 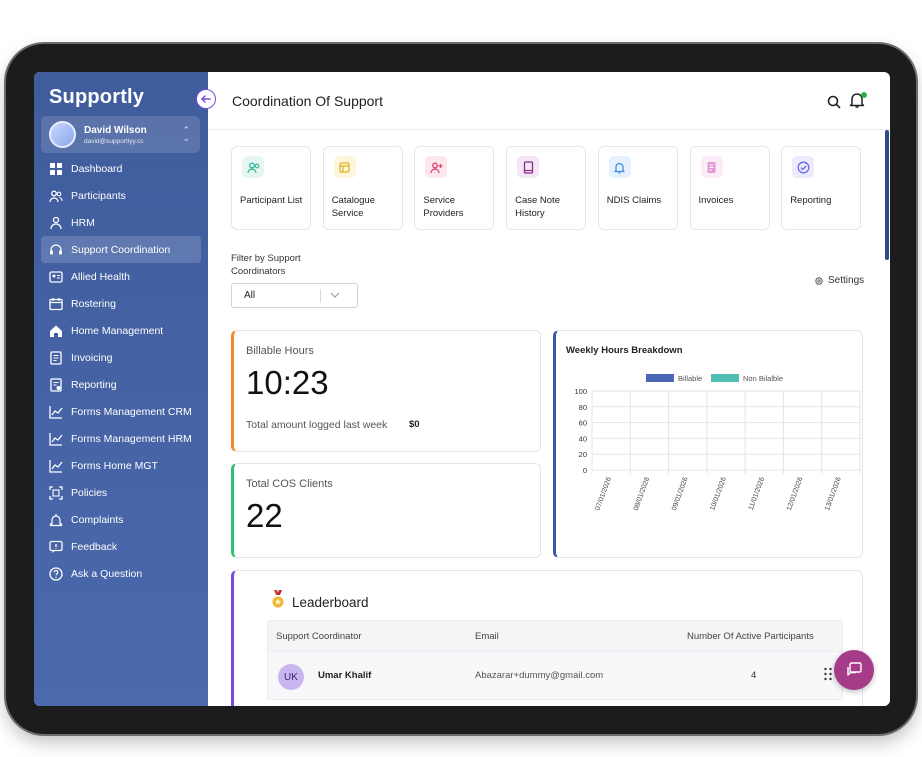 What do you see at coordinates (56, 412) in the screenshot?
I see `chart-line-icon` at bounding box center [56, 412].